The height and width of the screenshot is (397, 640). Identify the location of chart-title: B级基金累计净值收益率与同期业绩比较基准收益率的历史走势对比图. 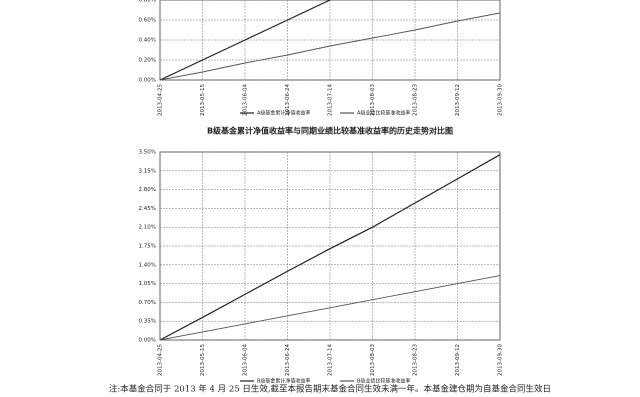
(330, 131).